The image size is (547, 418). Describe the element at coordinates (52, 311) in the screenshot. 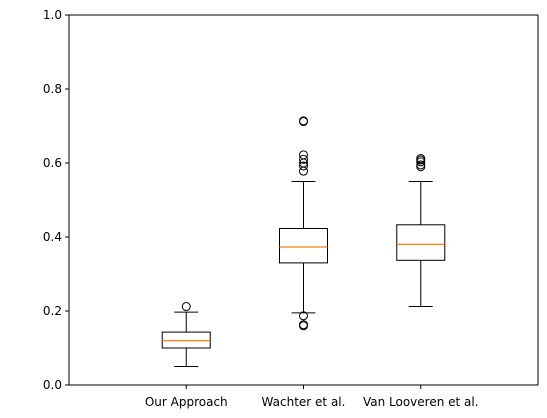

I see `y-tick-label: 0.2` at that location.